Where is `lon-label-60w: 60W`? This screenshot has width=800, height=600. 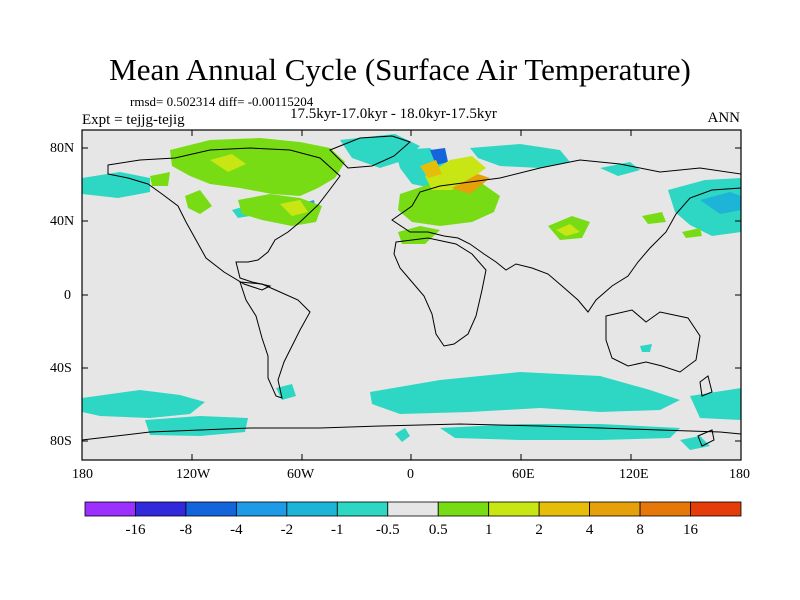
lon-label-60w: 60W is located at coordinates (301, 474).